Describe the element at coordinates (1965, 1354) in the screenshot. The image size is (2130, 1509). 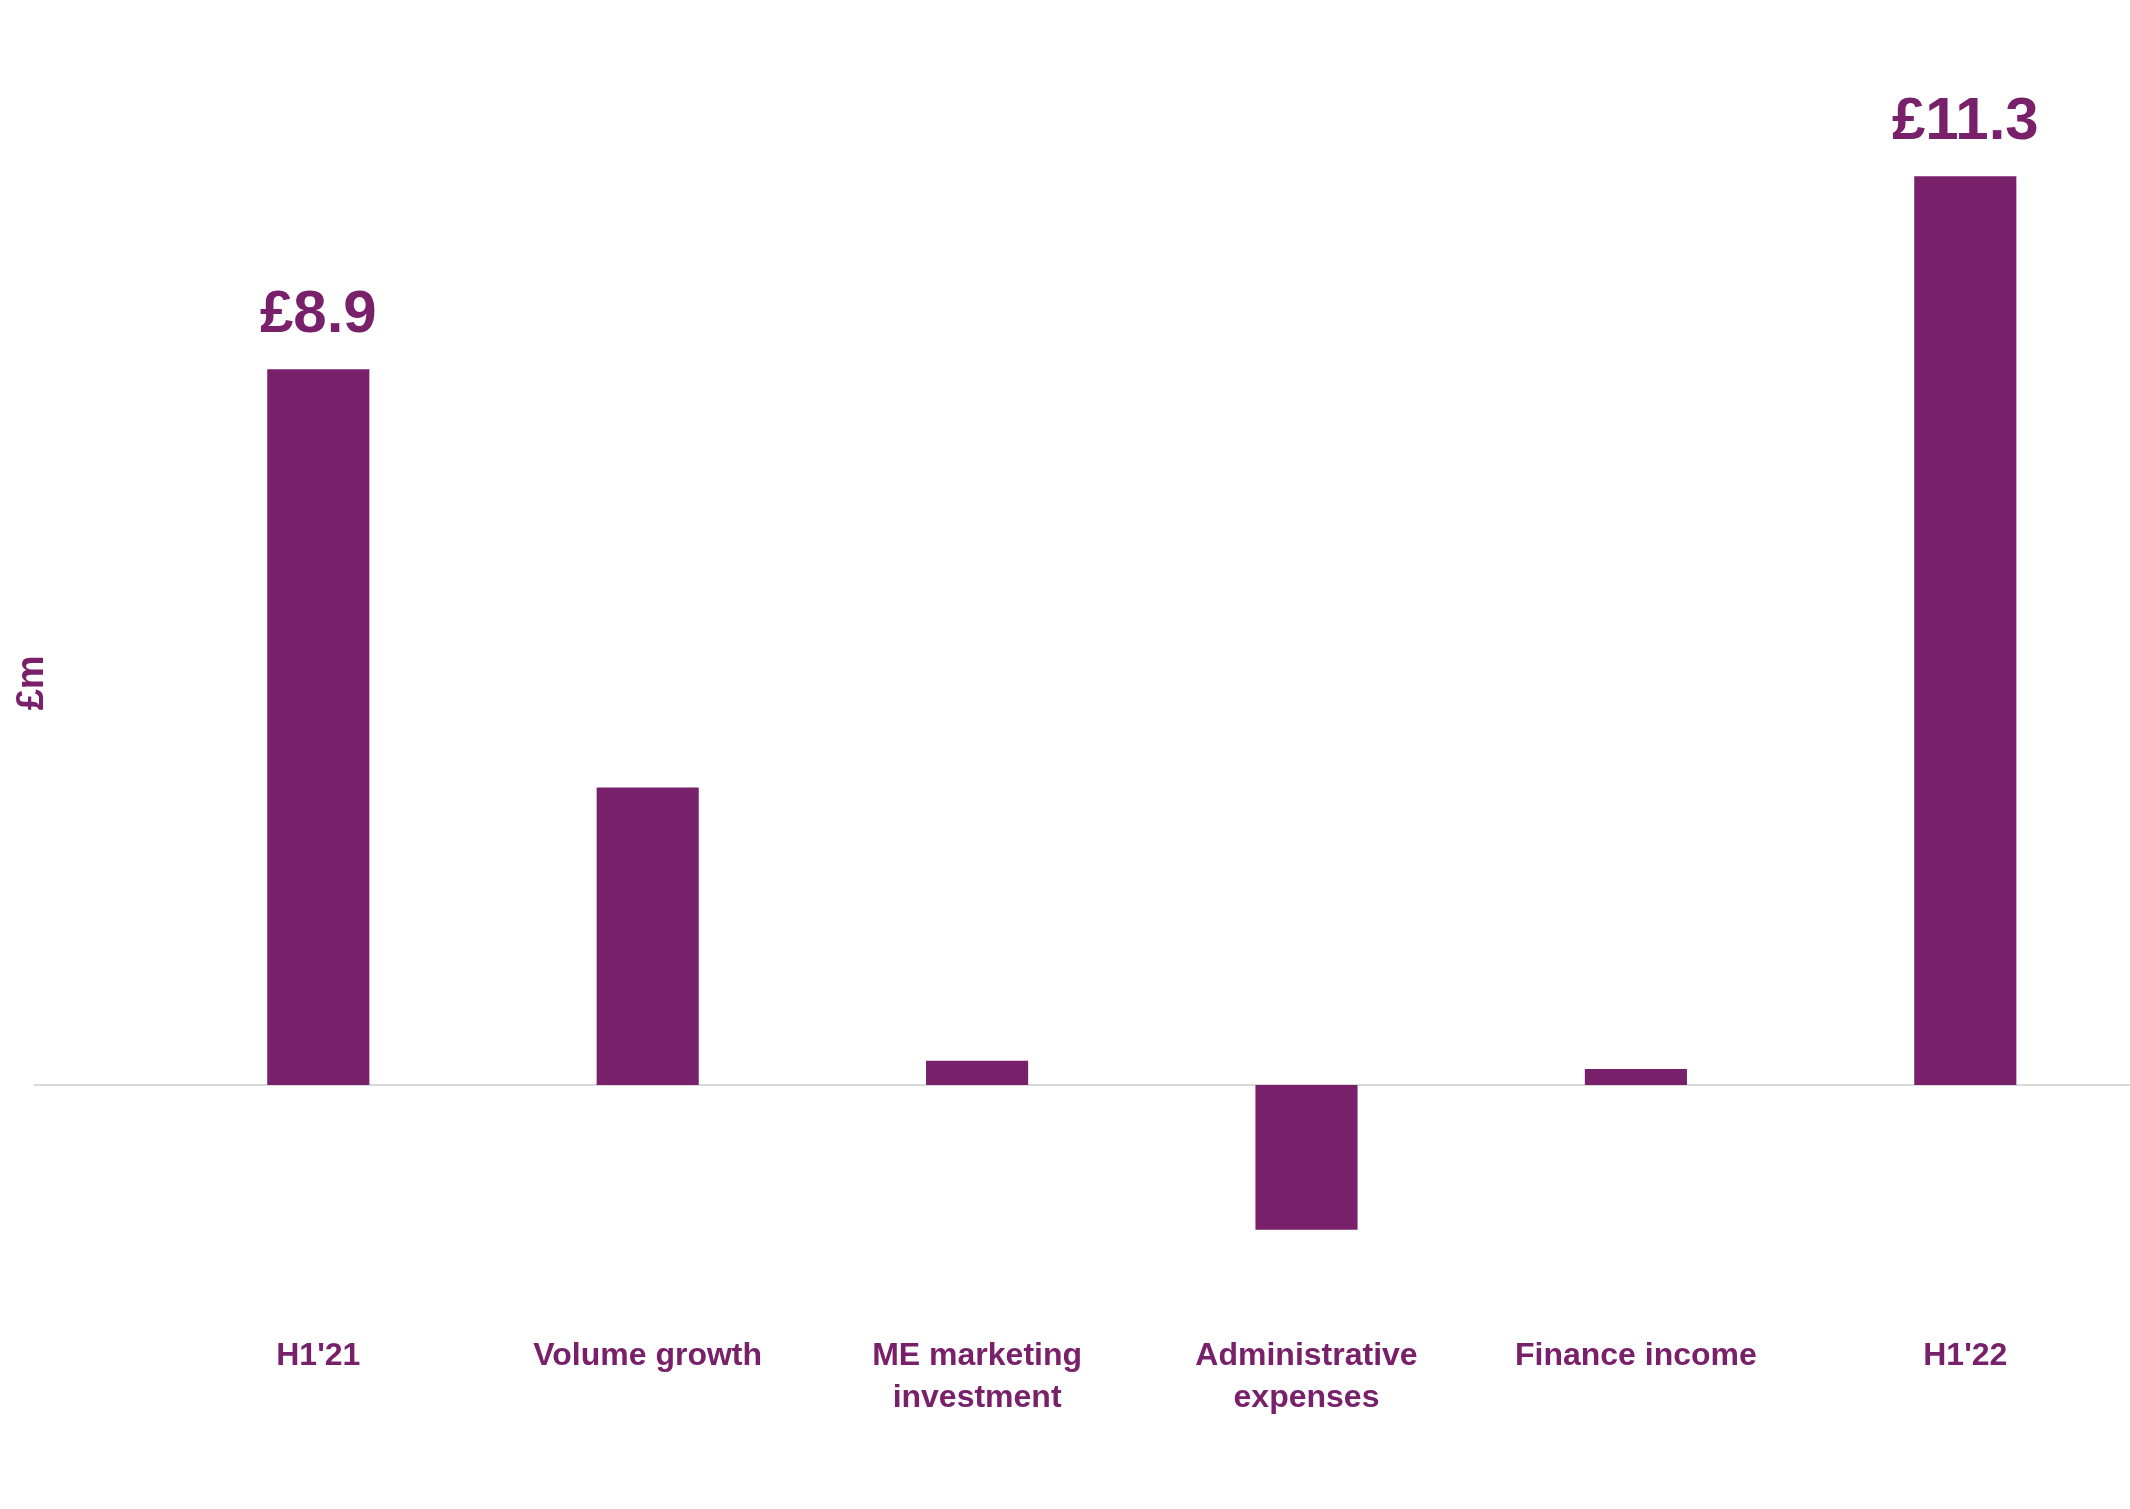
I see `x-tick-label: H1'22` at that location.